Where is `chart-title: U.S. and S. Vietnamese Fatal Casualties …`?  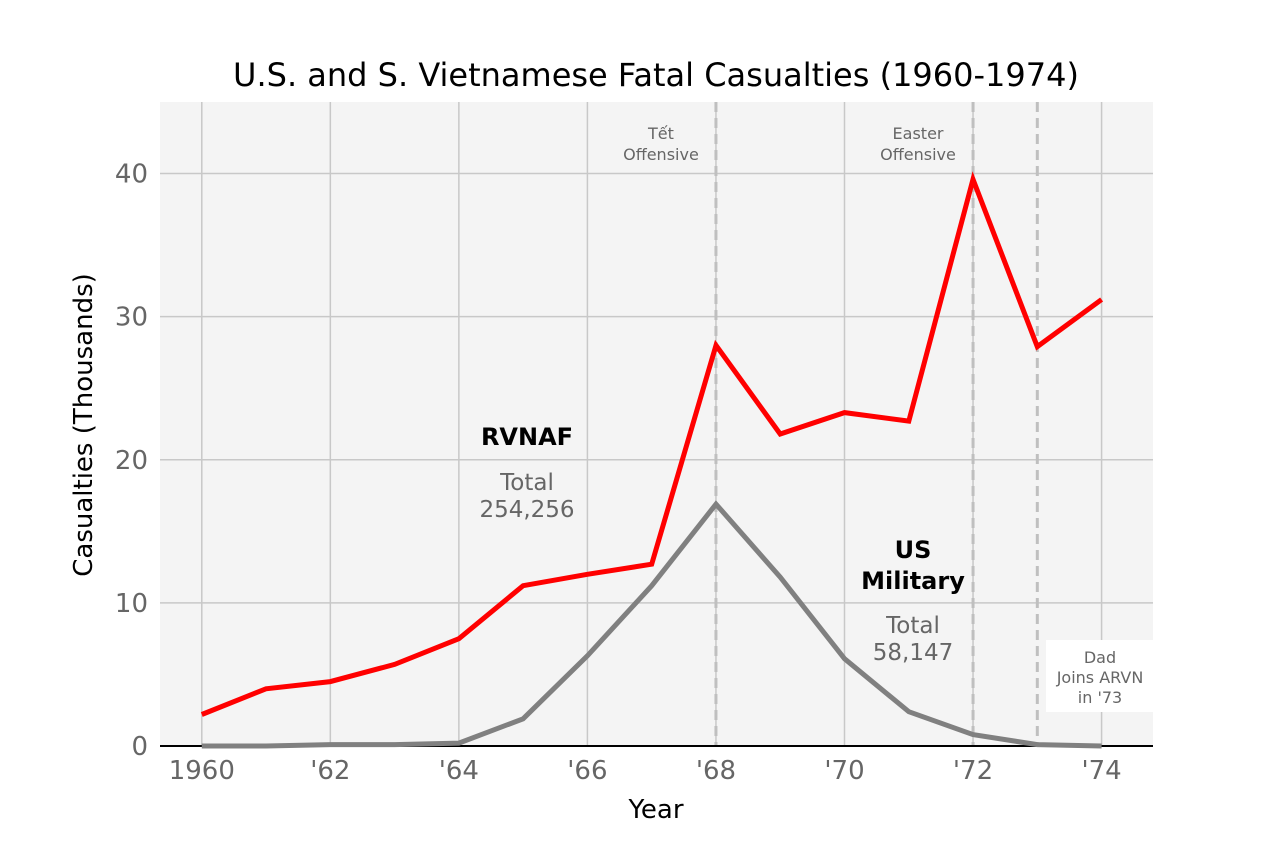 chart-title: U.S. and S. Vietnamese Fatal Casualties … is located at coordinates (656, 75).